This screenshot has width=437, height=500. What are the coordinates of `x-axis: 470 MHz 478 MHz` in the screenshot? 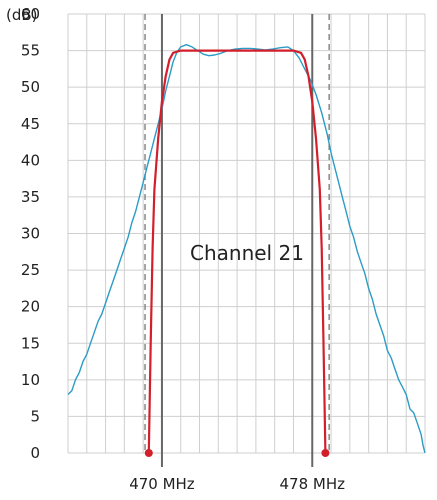 It's located at (237, 484).